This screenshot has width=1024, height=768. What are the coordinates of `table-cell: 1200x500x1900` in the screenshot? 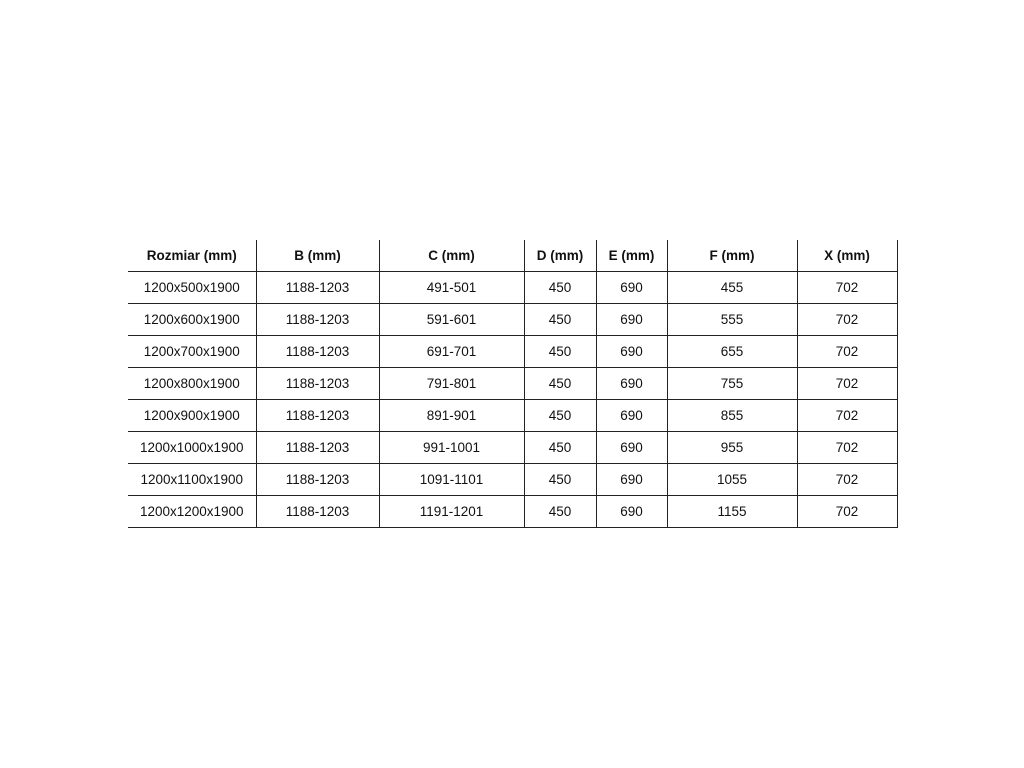 It's located at (192, 287).